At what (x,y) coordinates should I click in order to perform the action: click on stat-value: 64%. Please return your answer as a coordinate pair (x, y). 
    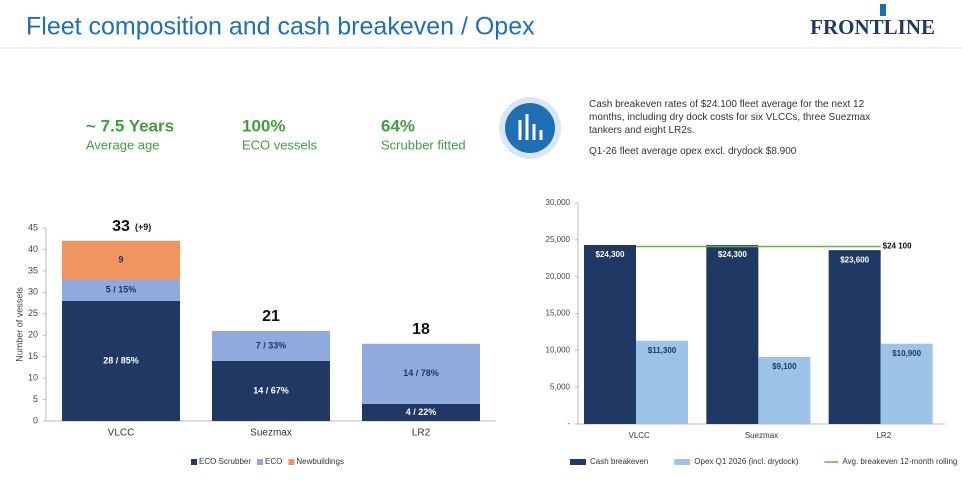
    Looking at the image, I should click on (398, 125).